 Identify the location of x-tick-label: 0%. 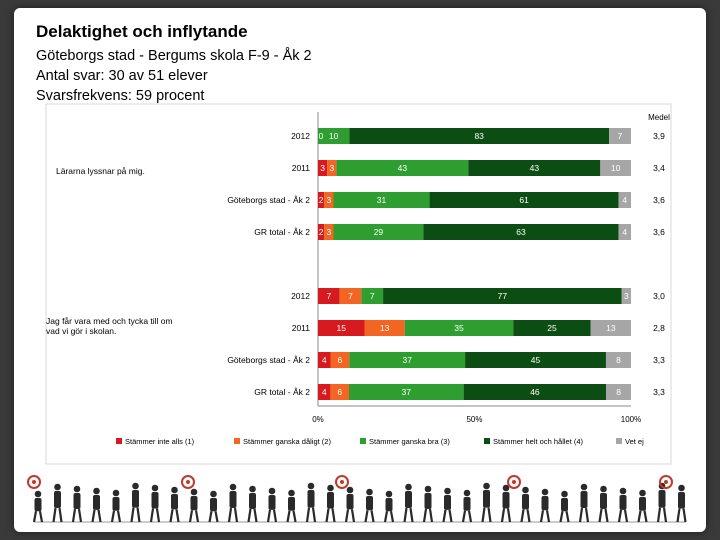
(318, 419).